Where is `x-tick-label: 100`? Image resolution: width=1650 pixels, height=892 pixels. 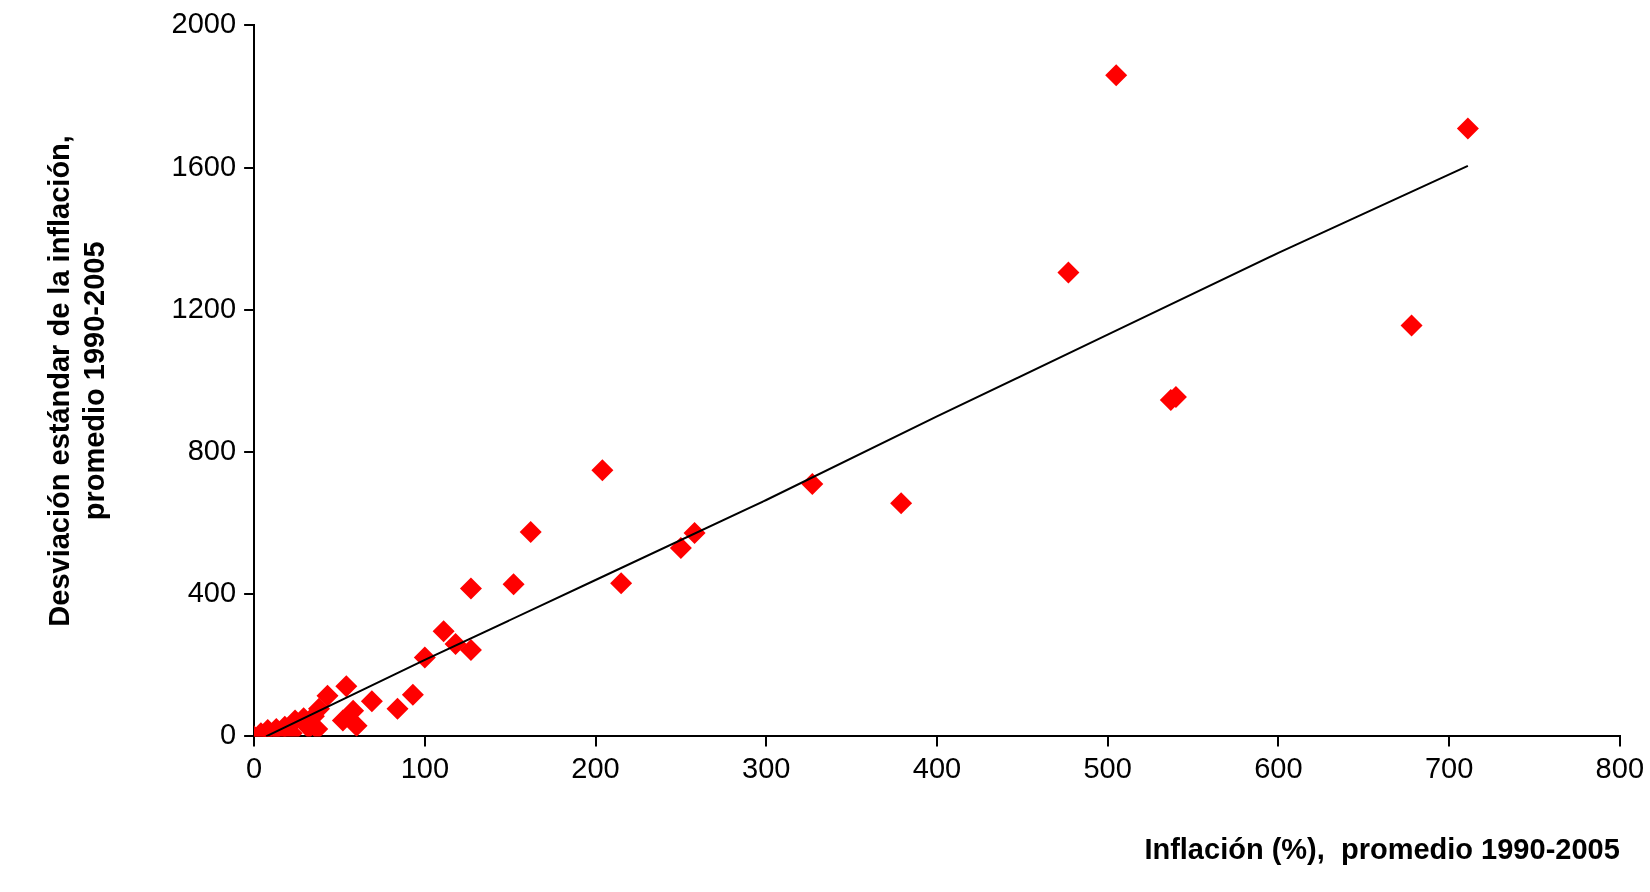 x-tick-label: 100 is located at coordinates (425, 767).